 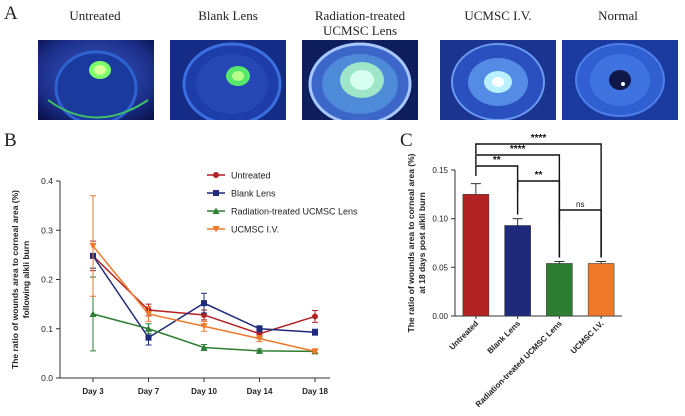 What do you see at coordinates (440, 170) in the screenshot?
I see `y-tick-label: 0.15` at bounding box center [440, 170].